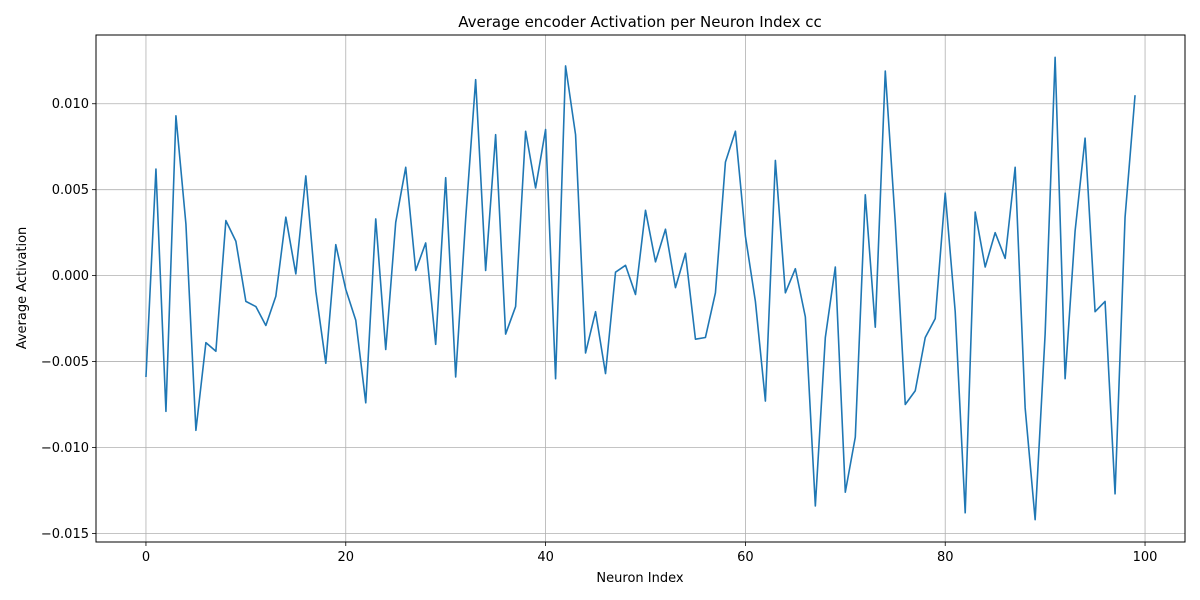  Describe the element at coordinates (745, 557) in the screenshot. I see `x-tick-label: 60` at that location.